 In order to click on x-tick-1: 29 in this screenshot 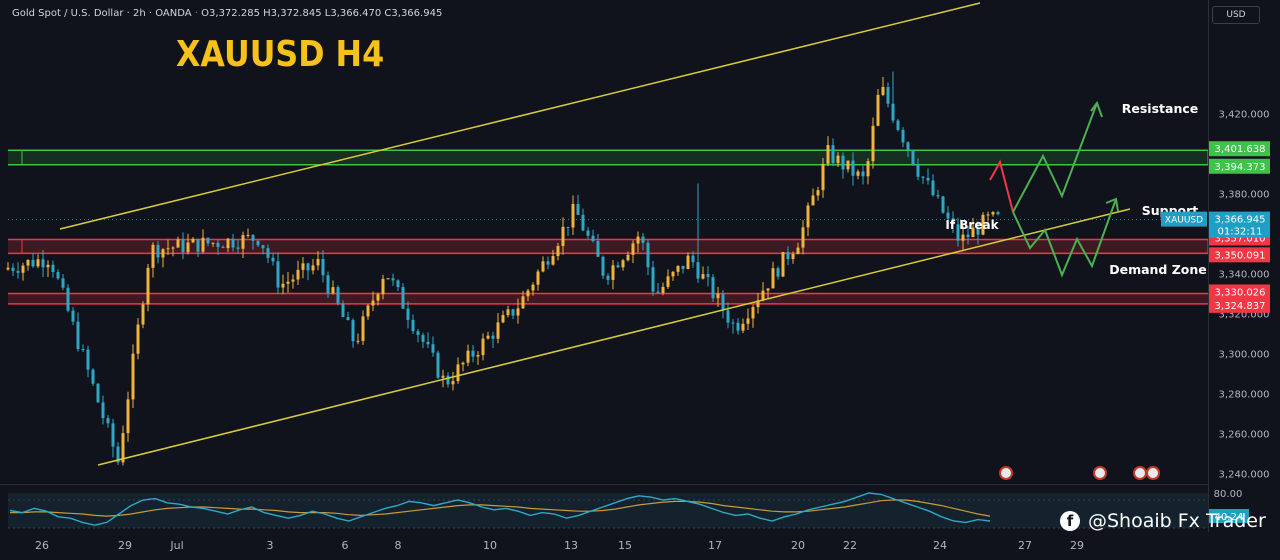, I will do `click(125, 545)`.